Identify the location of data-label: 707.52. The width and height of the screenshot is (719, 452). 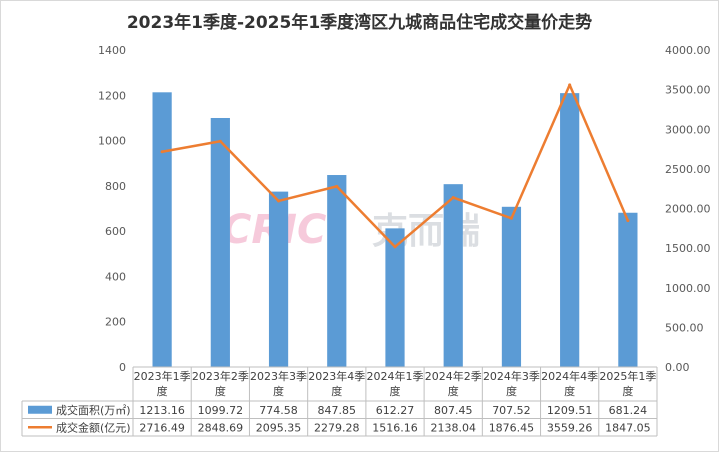
(511, 410).